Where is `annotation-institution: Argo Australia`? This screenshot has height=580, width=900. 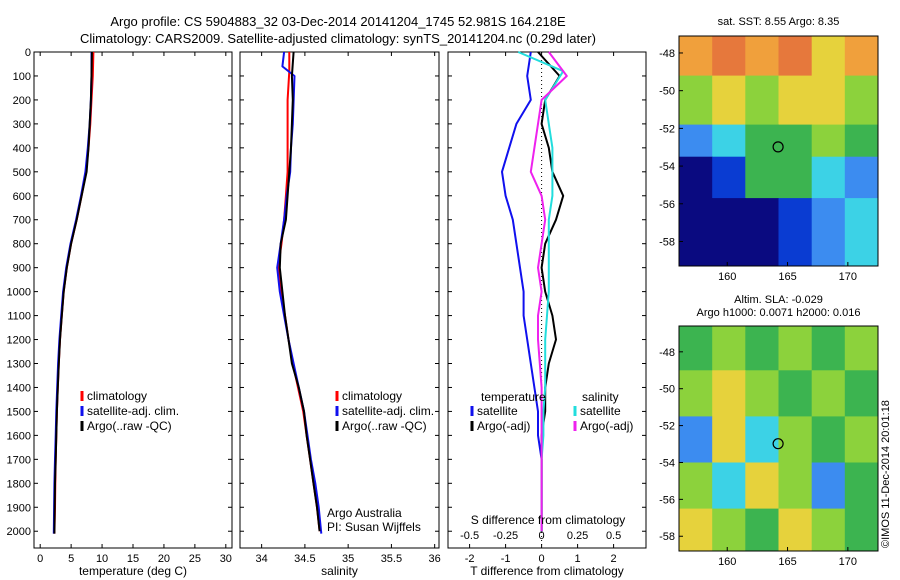 annotation-institution: Argo Australia is located at coordinates (364, 513).